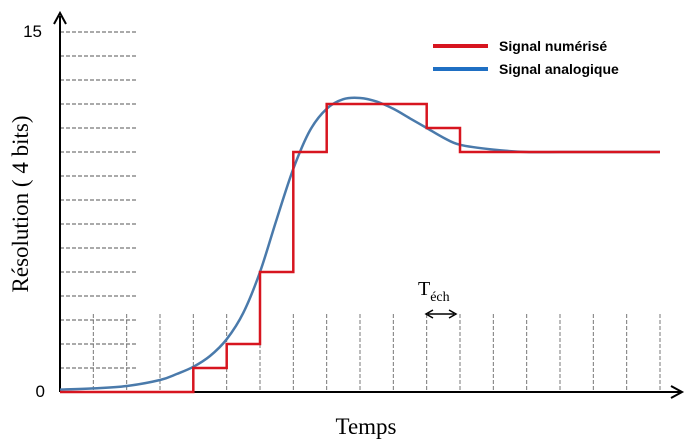 The width and height of the screenshot is (685, 439). What do you see at coordinates (526, 57) in the screenshot?
I see `legend: Signal numérisé Signal analogique` at bounding box center [526, 57].